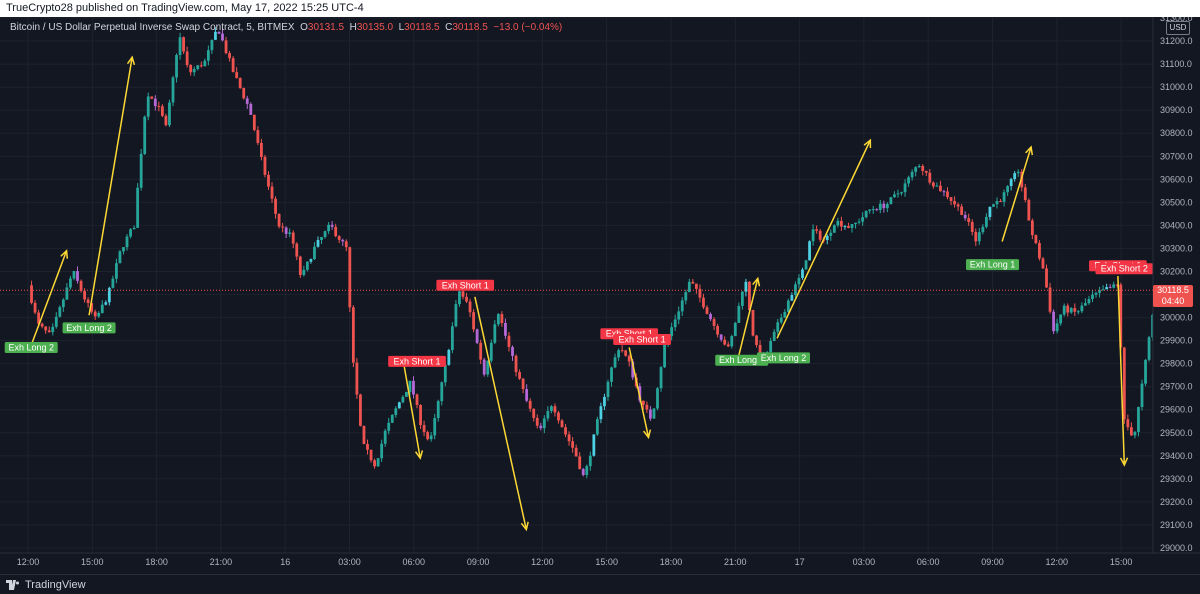 This screenshot has height=594, width=1200. I want to click on signal-label-text: Exh Long 2, so click(89, 328).